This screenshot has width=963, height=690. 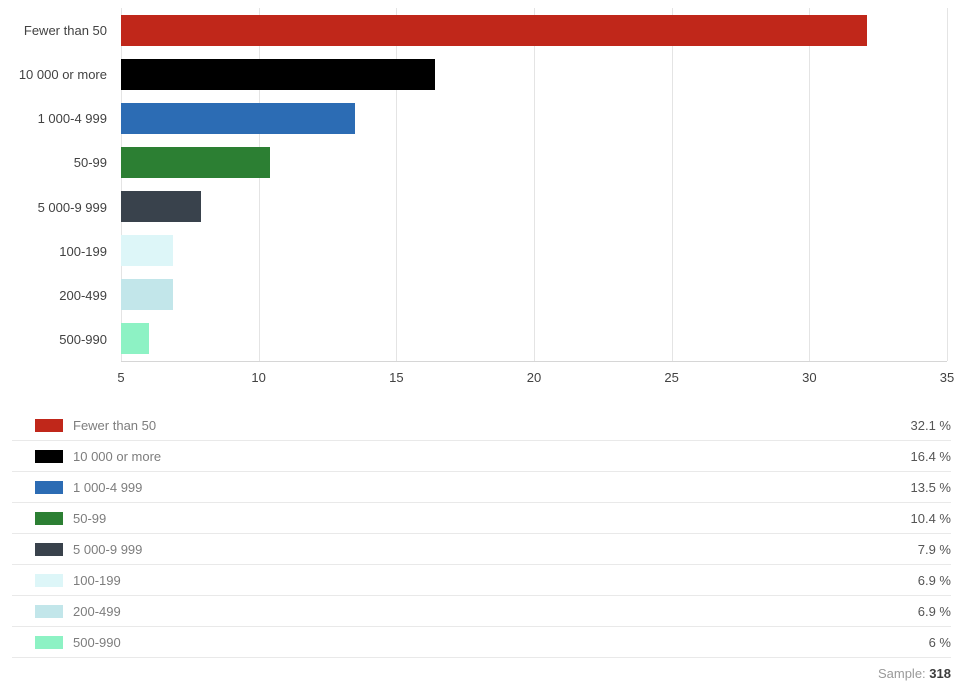 What do you see at coordinates (121, 377) in the screenshot?
I see `tick-label: 5` at bounding box center [121, 377].